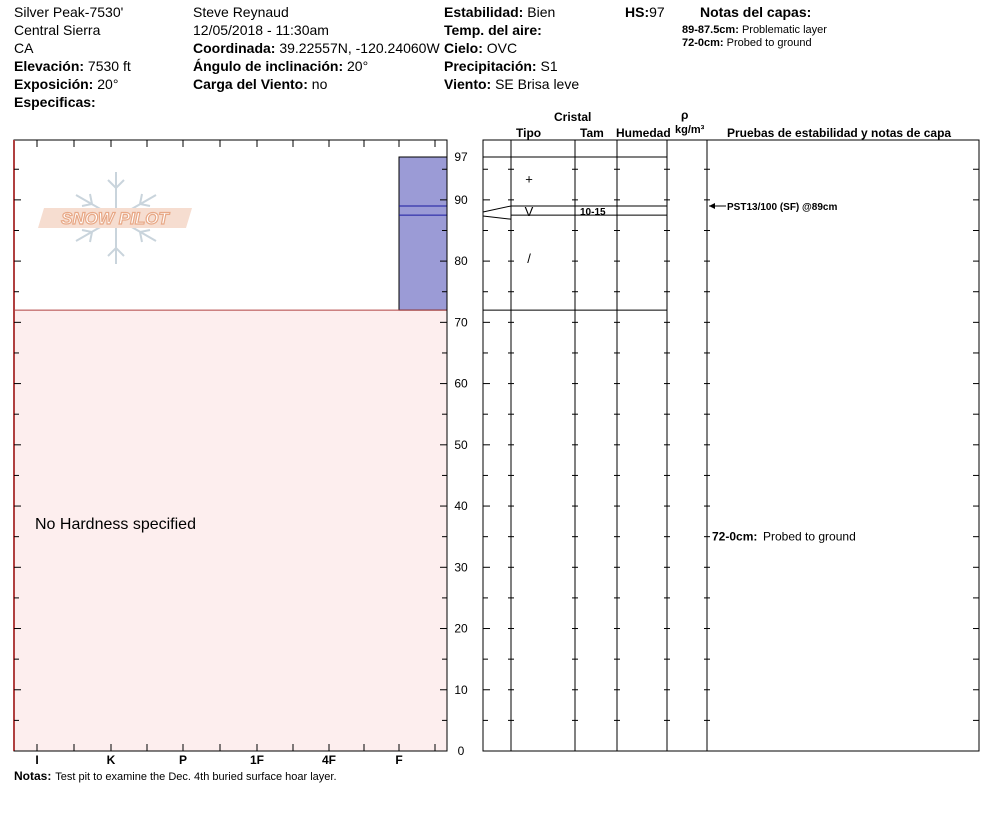 This screenshot has height=840, width=994. Describe the element at coordinates (234, 48) in the screenshot. I see `coordinate-label: Coordinada:` at that location.